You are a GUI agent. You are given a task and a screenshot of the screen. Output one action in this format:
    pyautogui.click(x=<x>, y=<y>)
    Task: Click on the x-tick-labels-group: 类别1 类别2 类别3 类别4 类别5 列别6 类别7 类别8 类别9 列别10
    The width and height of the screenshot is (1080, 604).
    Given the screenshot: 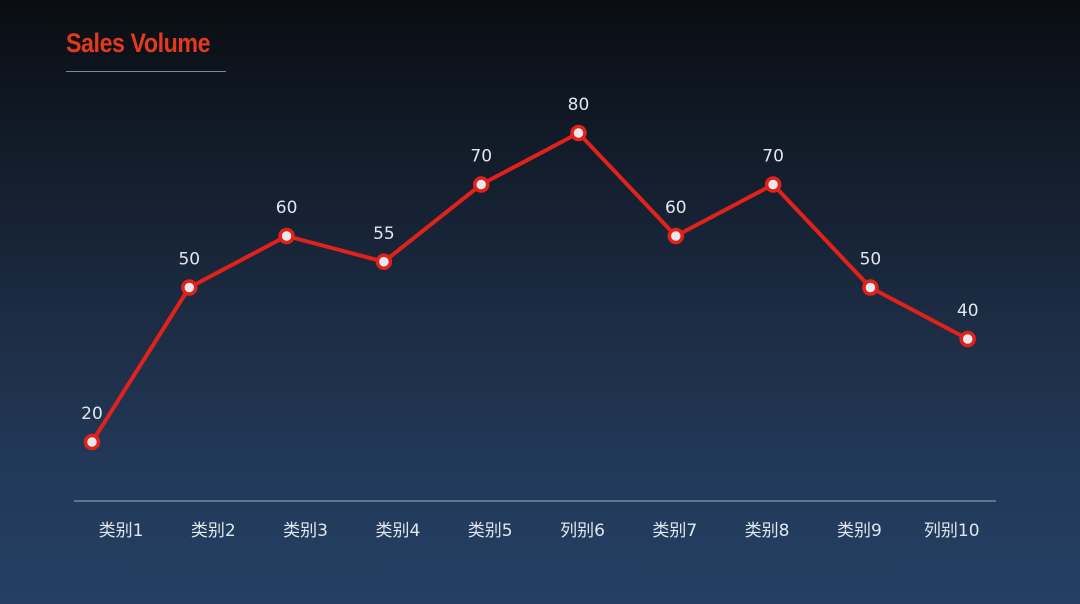 What is the action you would take?
    pyautogui.click(x=539, y=531)
    